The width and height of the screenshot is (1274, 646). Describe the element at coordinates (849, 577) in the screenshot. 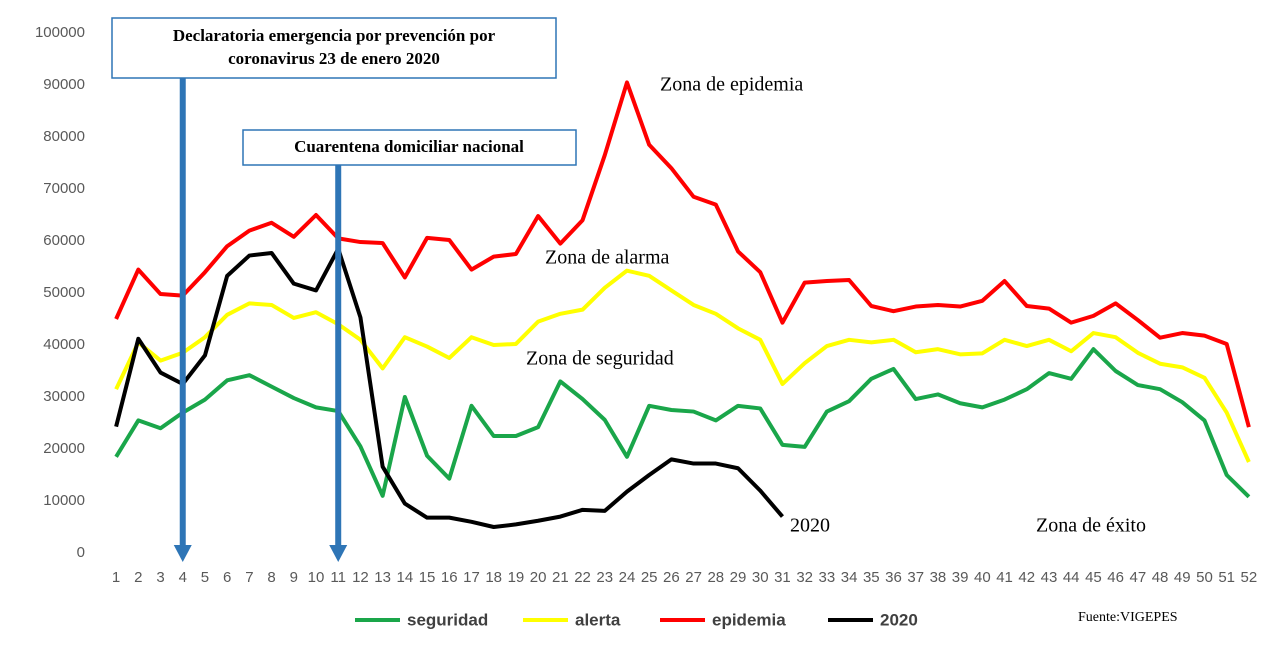

I see `x-tick-label: 34` at that location.